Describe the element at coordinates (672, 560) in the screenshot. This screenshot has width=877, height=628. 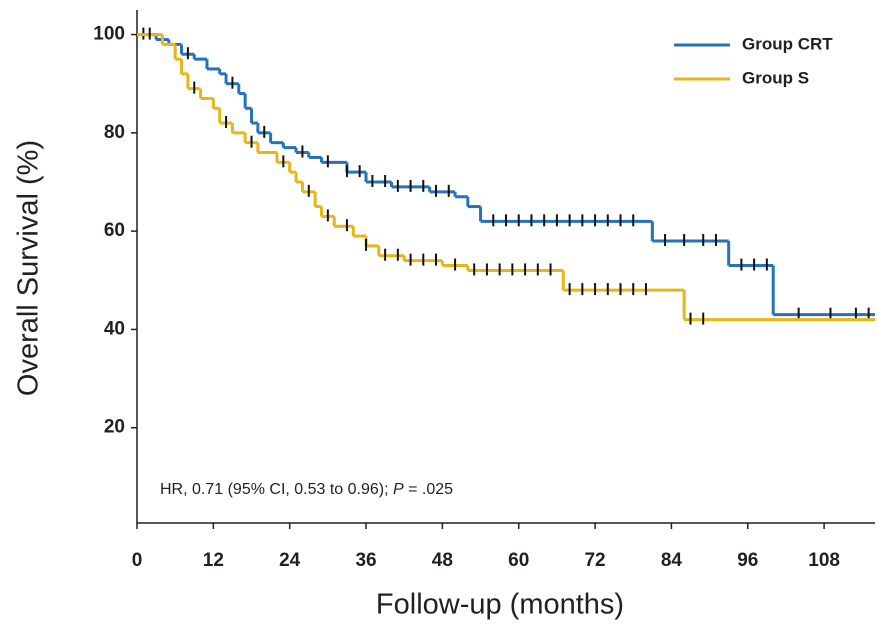
I see `x-tick-label: 84` at that location.